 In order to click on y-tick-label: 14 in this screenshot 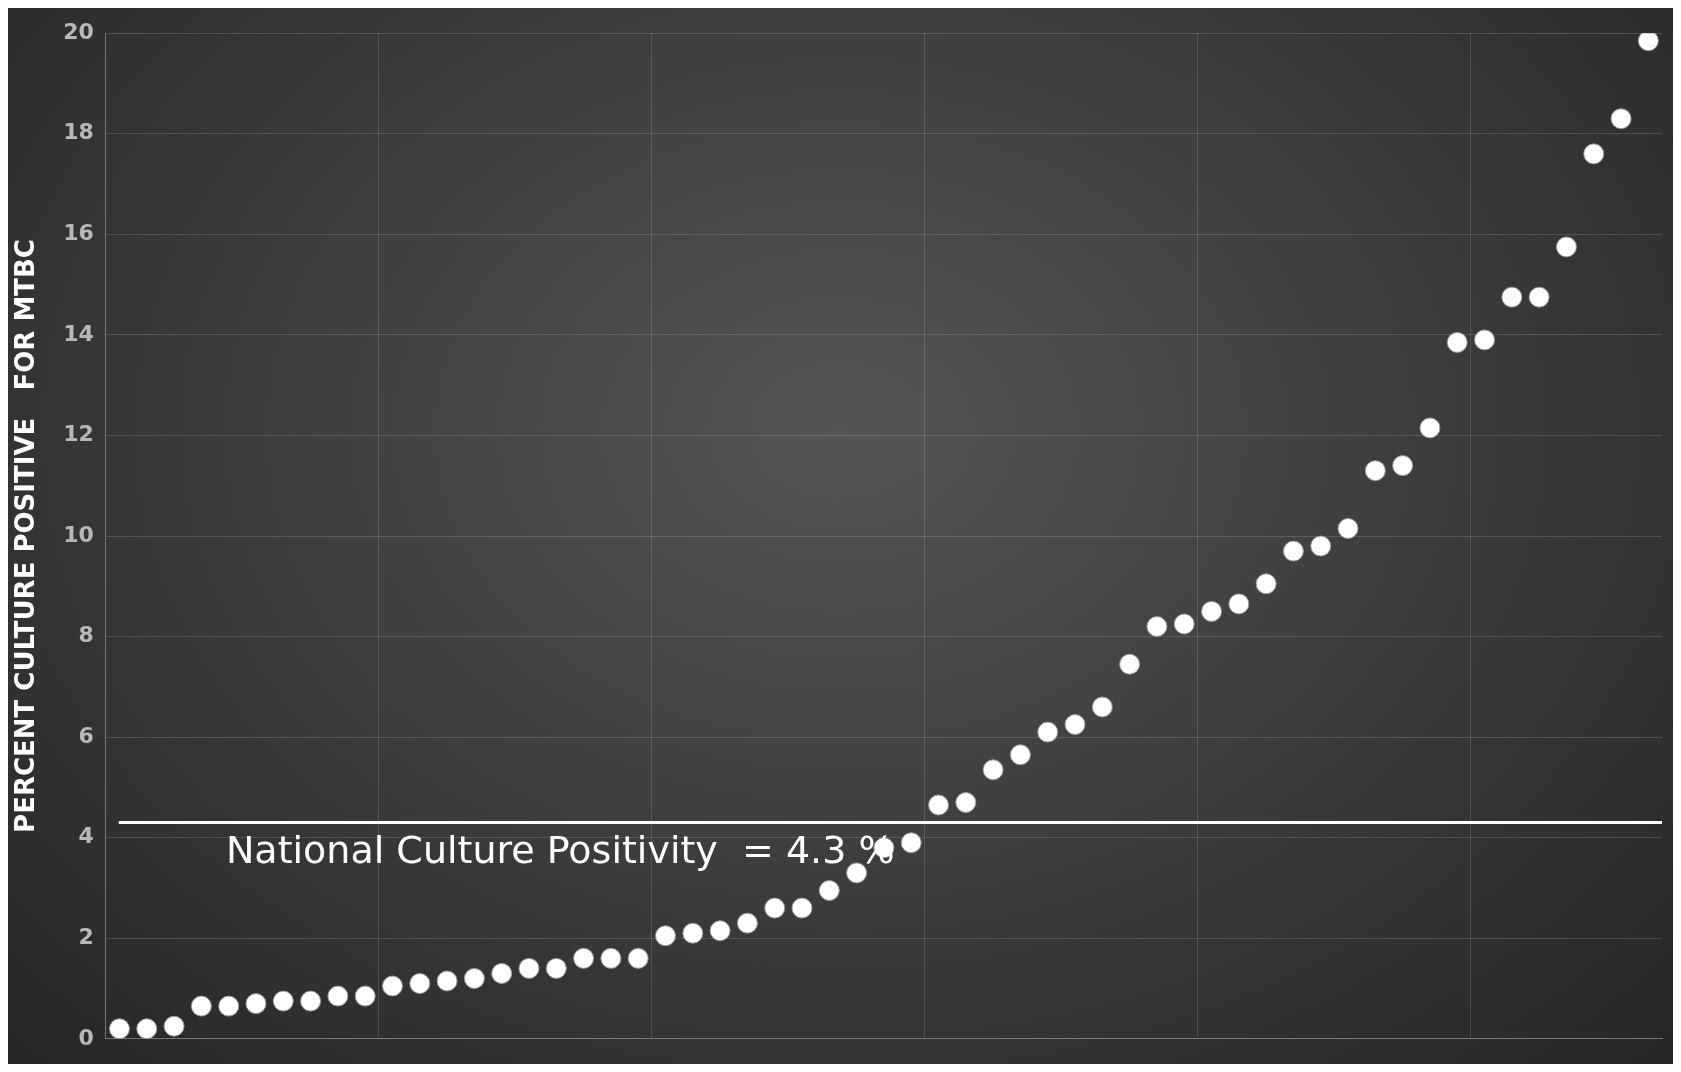, I will do `click(78, 333)`.